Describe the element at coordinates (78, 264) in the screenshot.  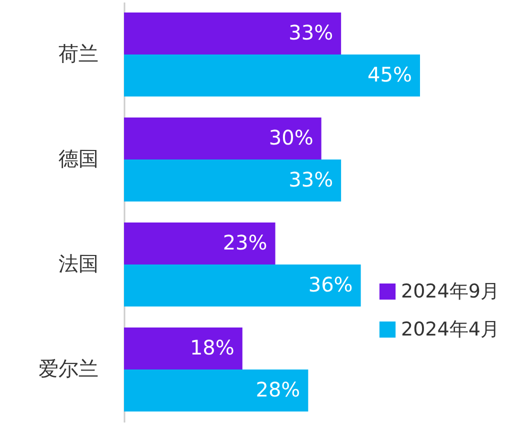
I see `y-tick-label: 法国` at that location.